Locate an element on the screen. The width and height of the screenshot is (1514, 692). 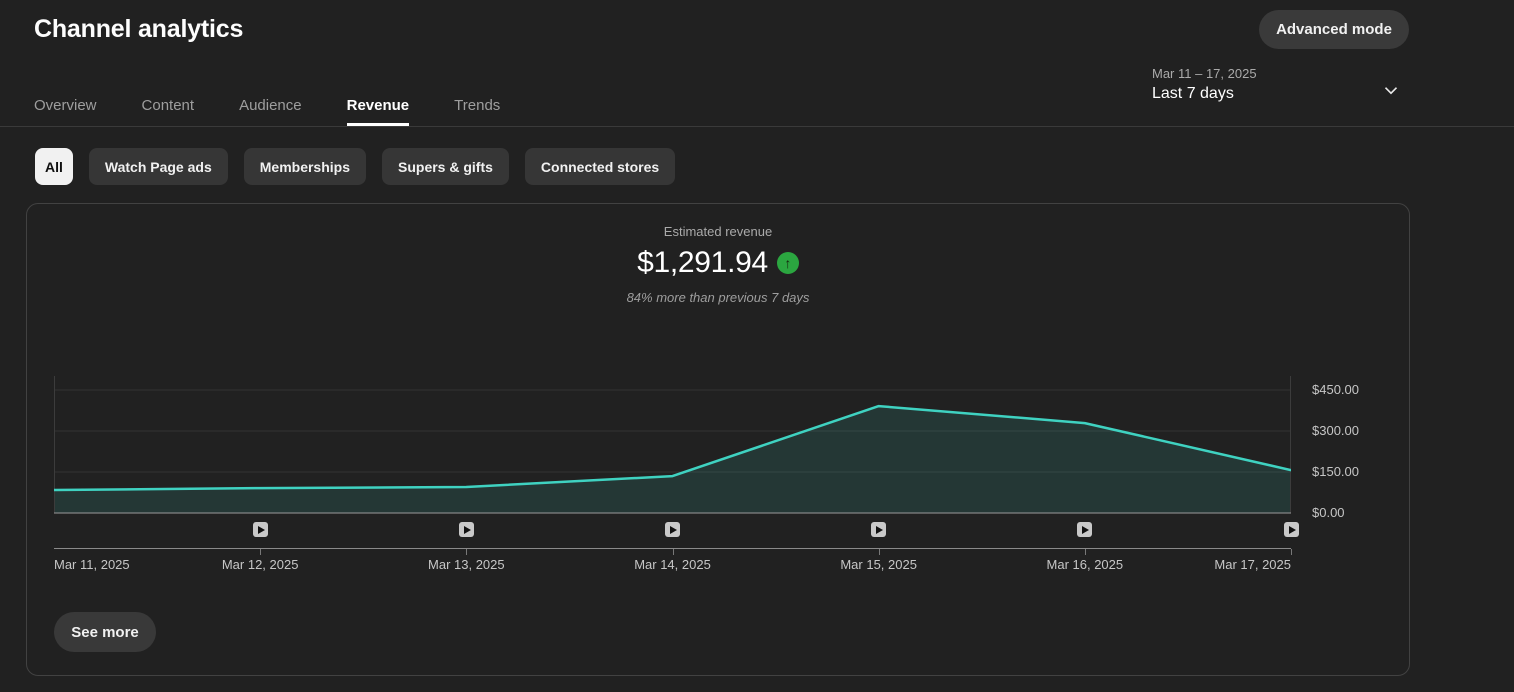
tab-overview: Overview is located at coordinates (65, 105).